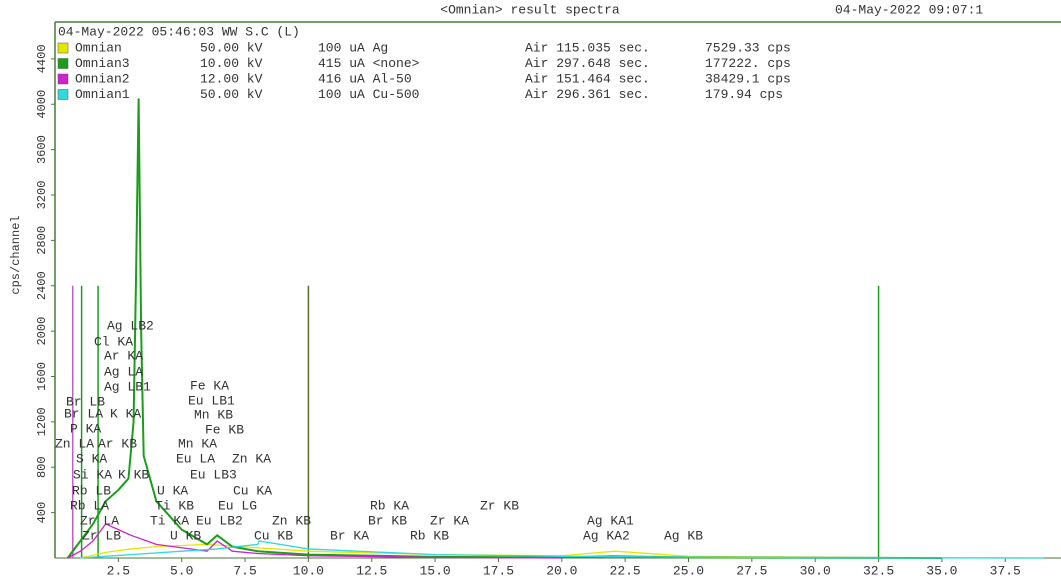 Image resolution: width=1061 pixels, height=580 pixels. I want to click on legend-detail: Air 297.648 sec., so click(587, 63).